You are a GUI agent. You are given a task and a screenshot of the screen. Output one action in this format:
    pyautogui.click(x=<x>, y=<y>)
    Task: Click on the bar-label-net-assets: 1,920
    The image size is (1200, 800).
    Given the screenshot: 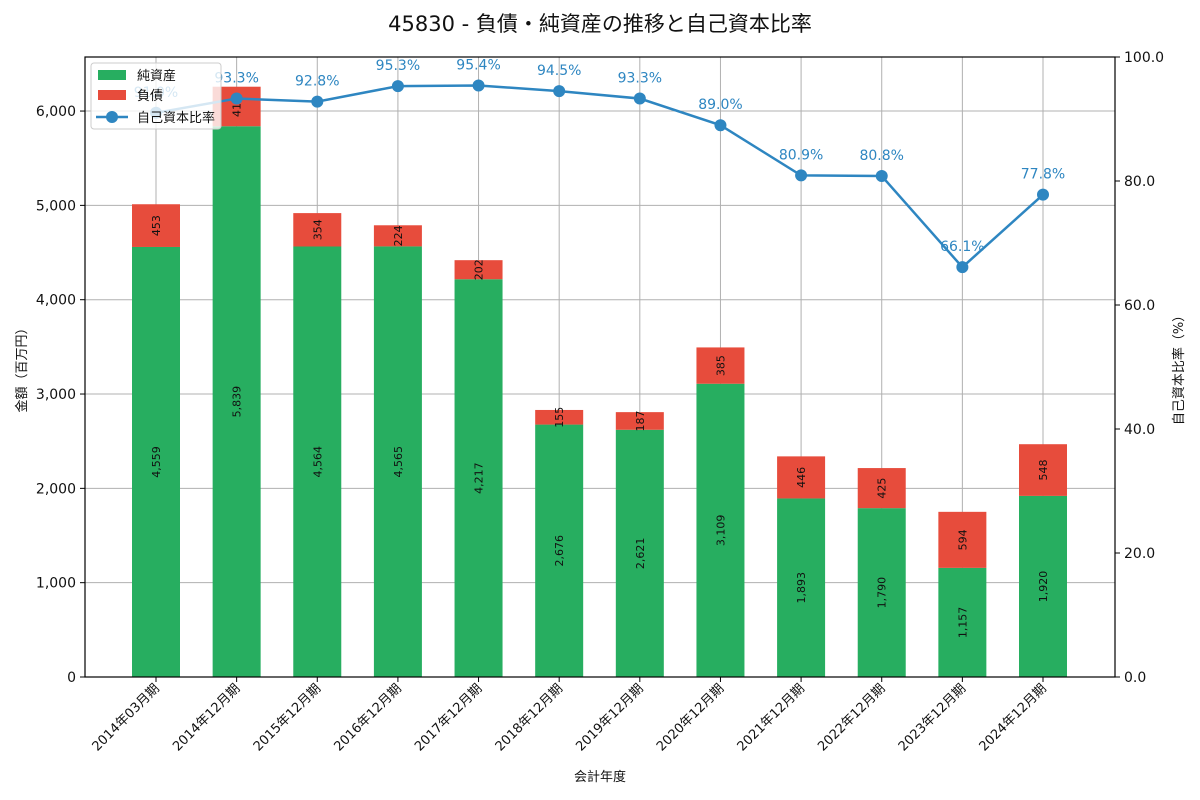 What is the action you would take?
    pyautogui.click(x=1043, y=587)
    